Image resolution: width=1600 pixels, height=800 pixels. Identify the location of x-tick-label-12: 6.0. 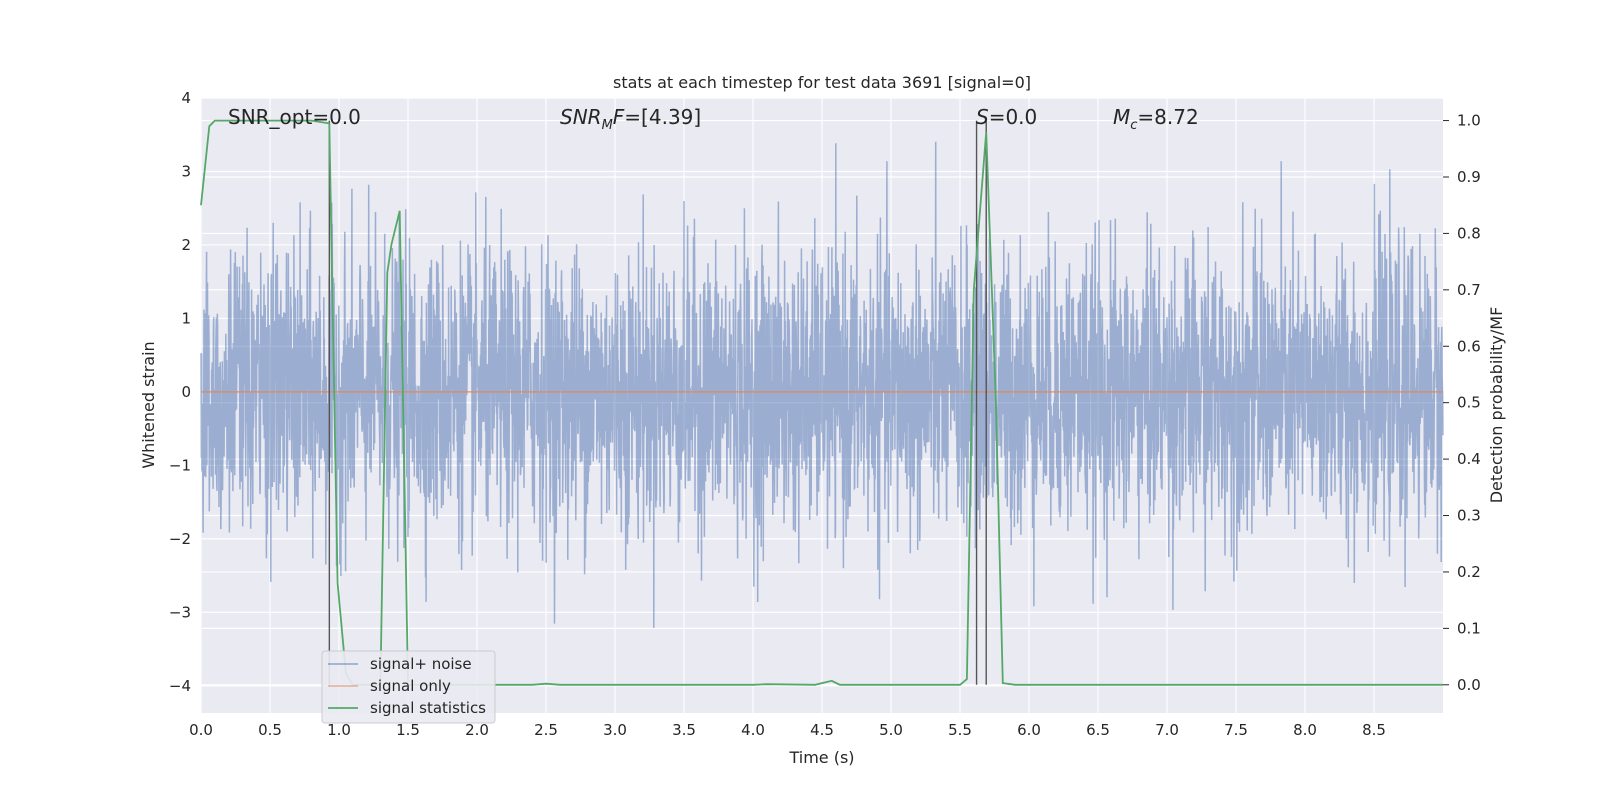
(1029, 730).